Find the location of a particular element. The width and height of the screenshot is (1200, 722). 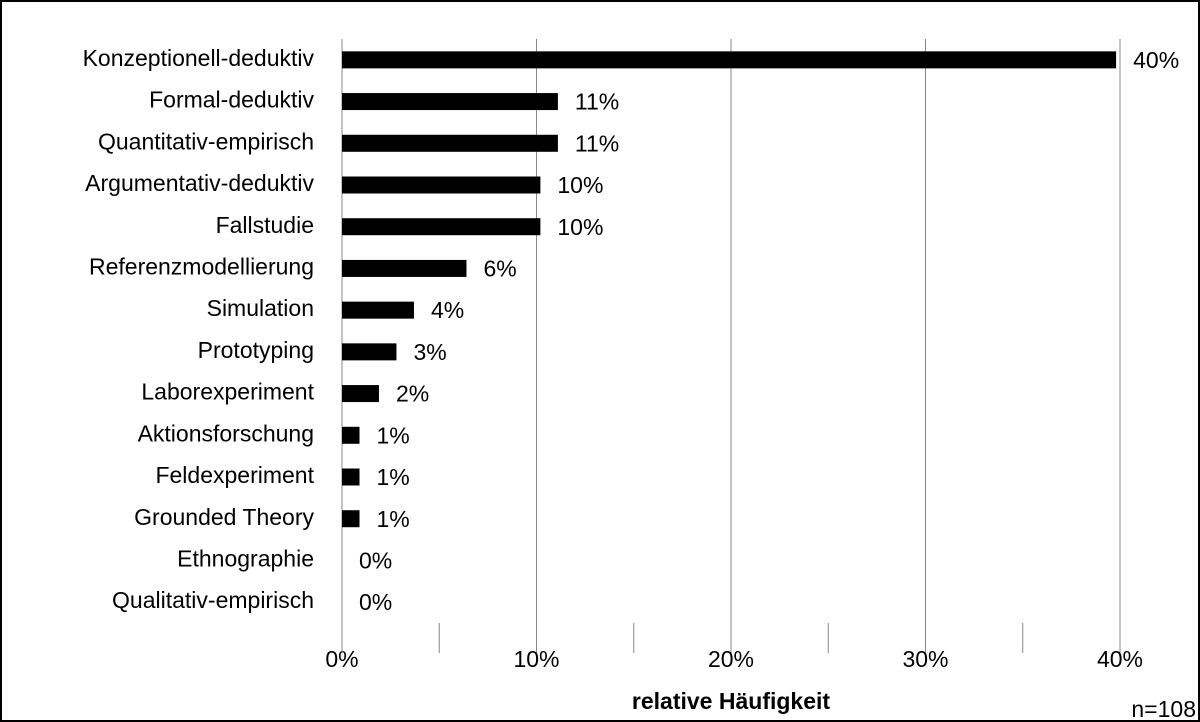

y-tick-label: Formal-deduktiv is located at coordinates (231, 100).